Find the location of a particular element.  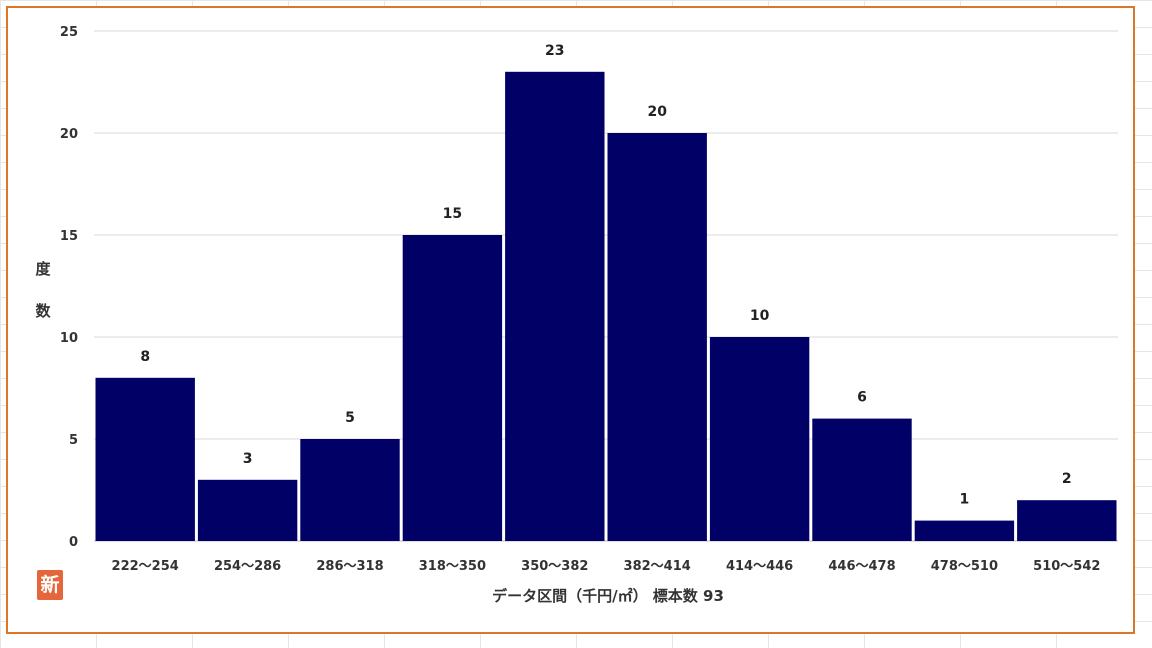

data-label: 6 is located at coordinates (862, 398).